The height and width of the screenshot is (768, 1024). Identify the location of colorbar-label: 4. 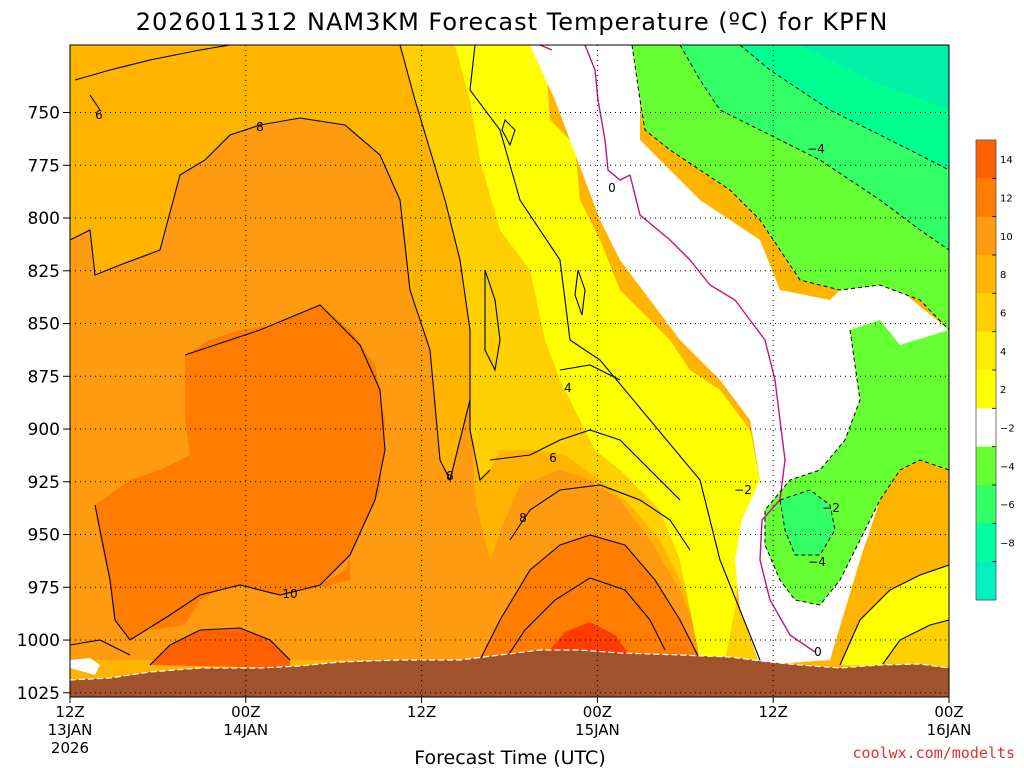
(1003, 352).